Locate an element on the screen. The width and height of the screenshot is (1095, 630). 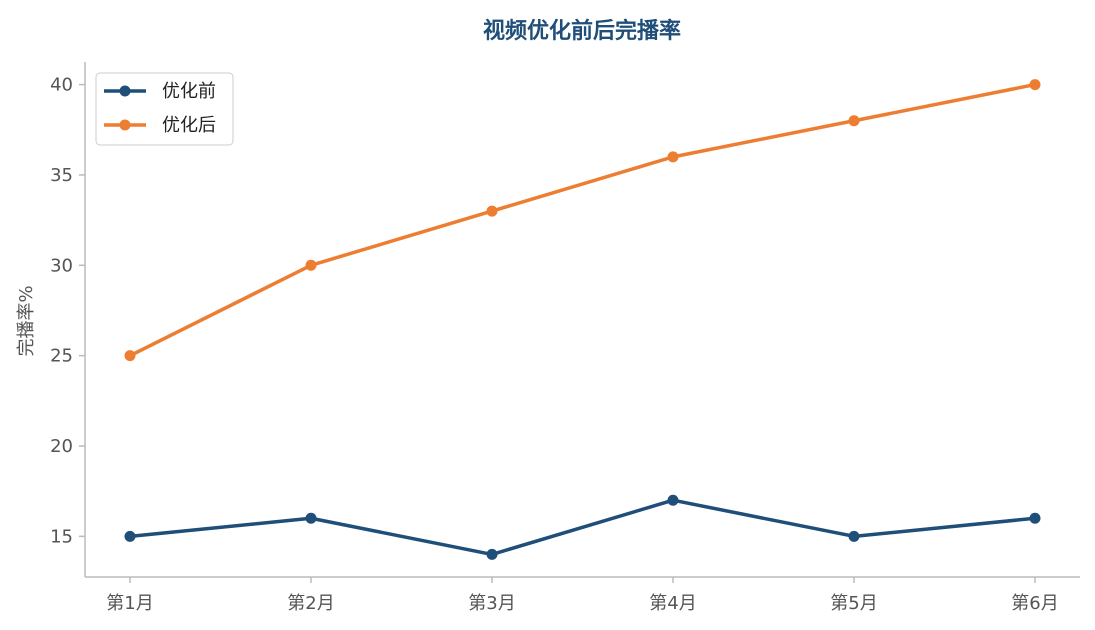
y-axis-label: 完播率% is located at coordinates (26, 320).